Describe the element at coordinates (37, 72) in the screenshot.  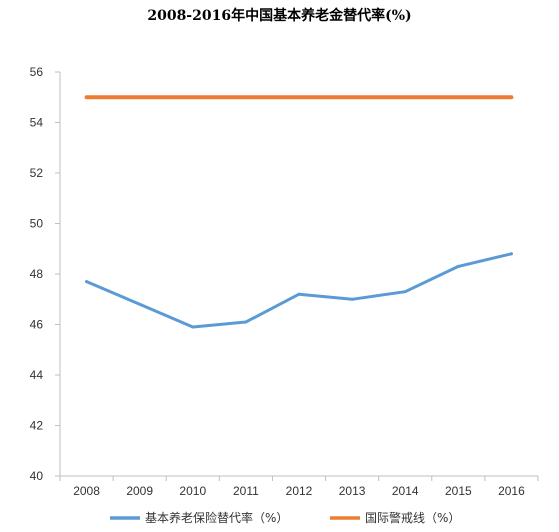
I see `y-tick-label: 56` at that location.